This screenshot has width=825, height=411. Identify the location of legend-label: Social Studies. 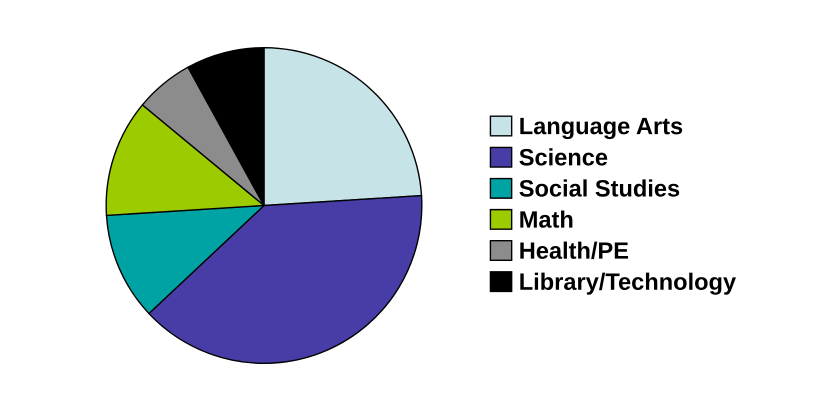
(599, 188).